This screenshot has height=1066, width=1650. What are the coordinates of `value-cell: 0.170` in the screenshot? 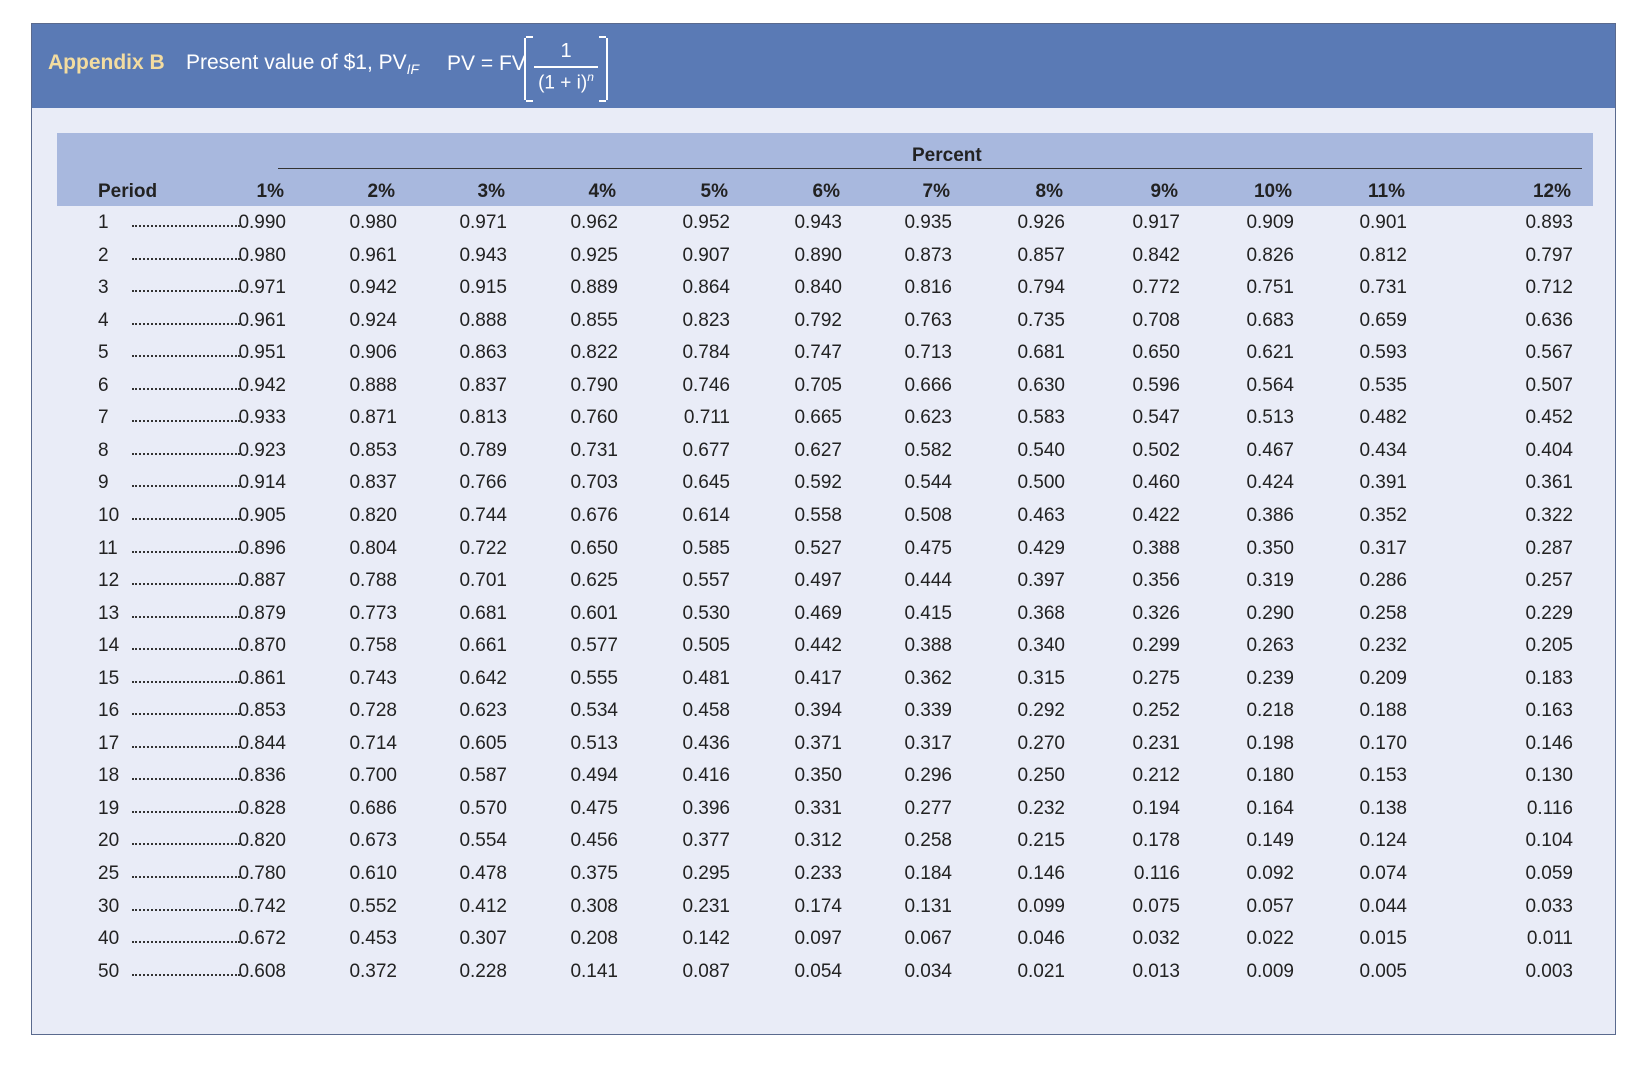 It's located at (1383, 743).